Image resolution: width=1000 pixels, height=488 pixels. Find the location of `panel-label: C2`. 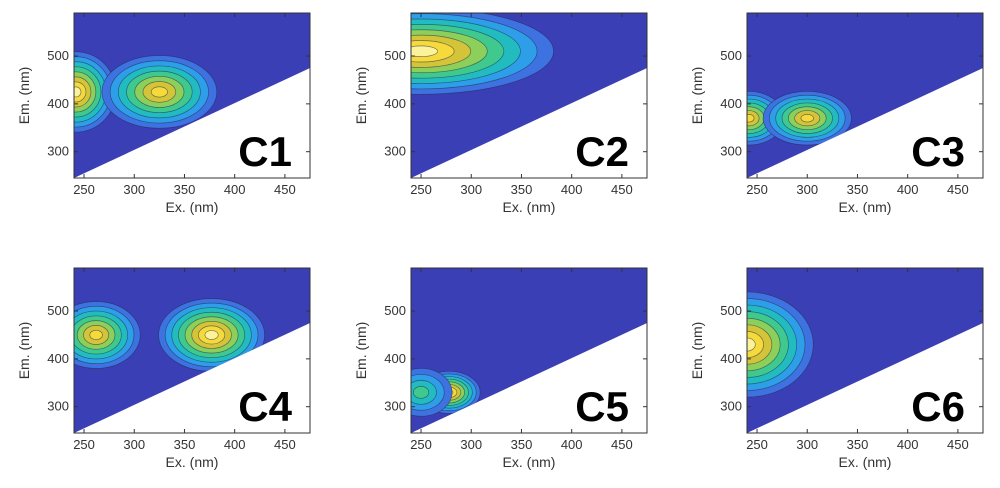

panel-label: C2 is located at coordinates (602, 151).